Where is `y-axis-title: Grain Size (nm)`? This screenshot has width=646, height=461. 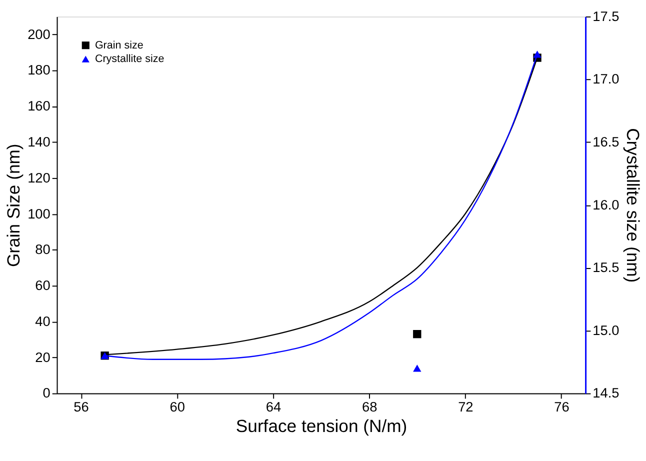 y-axis-title: Grain Size (nm) is located at coordinates (14, 206).